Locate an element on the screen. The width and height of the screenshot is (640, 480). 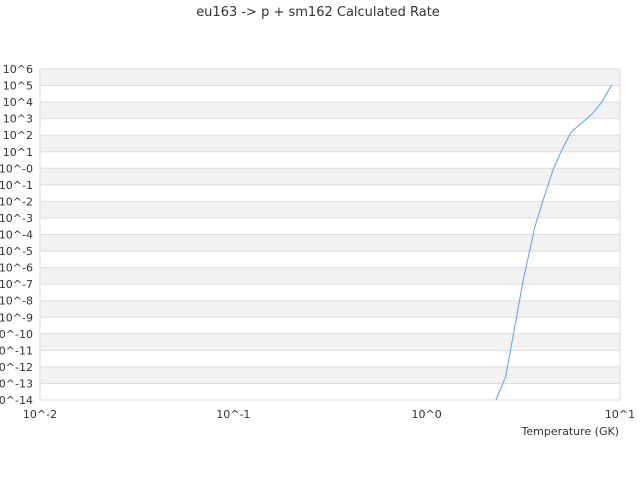
y-tick-label: 10^-1 is located at coordinates (16, 185).